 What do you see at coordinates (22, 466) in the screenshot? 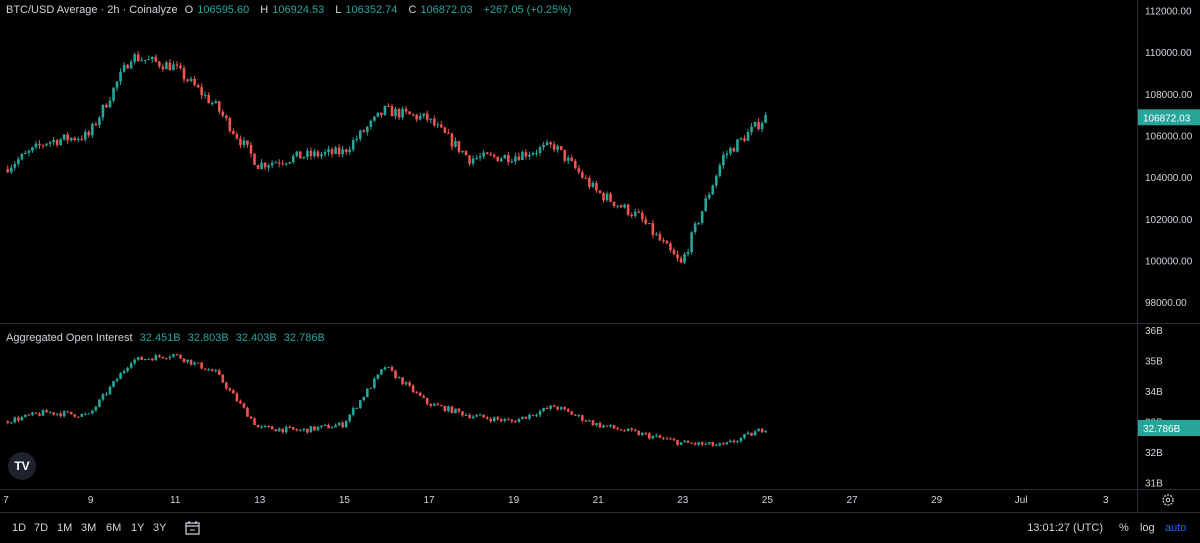
I see `tradingview-logo-icon: TV` at bounding box center [22, 466].